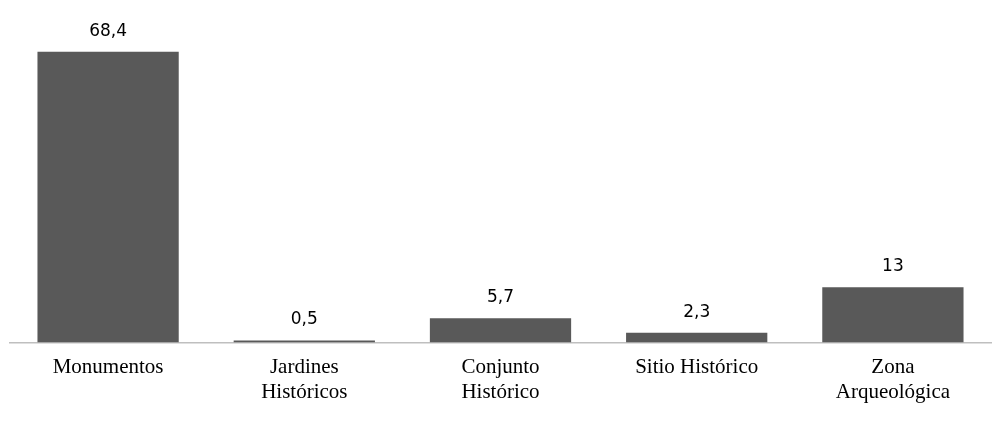 This screenshot has width=1001, height=421. Describe the element at coordinates (893, 265) in the screenshot. I see `data-label: 13` at that location.